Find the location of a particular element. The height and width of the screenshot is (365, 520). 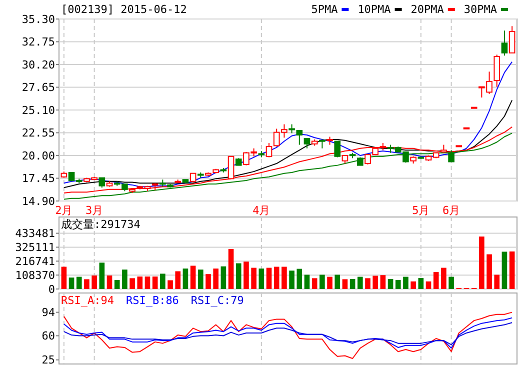

chart-title: [002139] 2015-06-12 is located at coordinates (124, 9).